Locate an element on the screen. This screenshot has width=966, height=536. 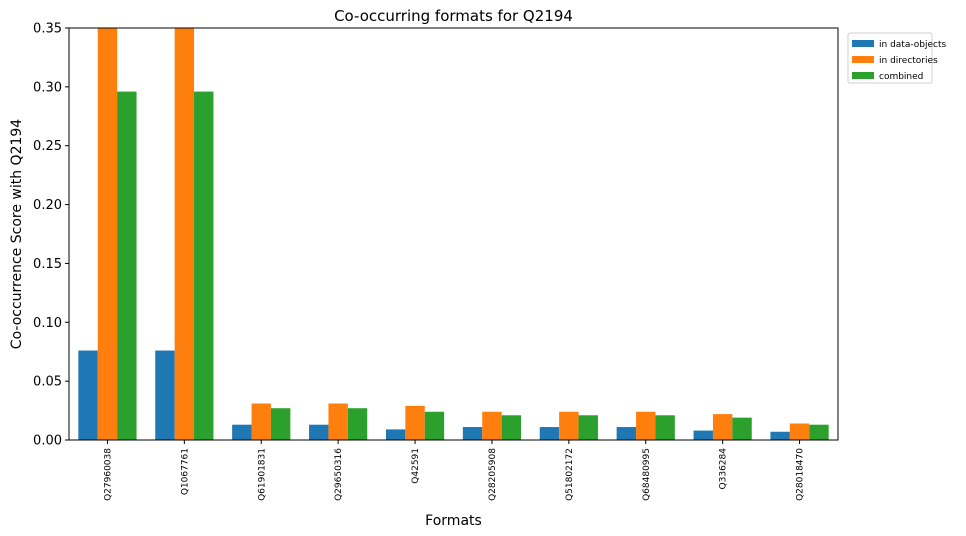
y-tick-label: 0.20 is located at coordinates (47, 205).